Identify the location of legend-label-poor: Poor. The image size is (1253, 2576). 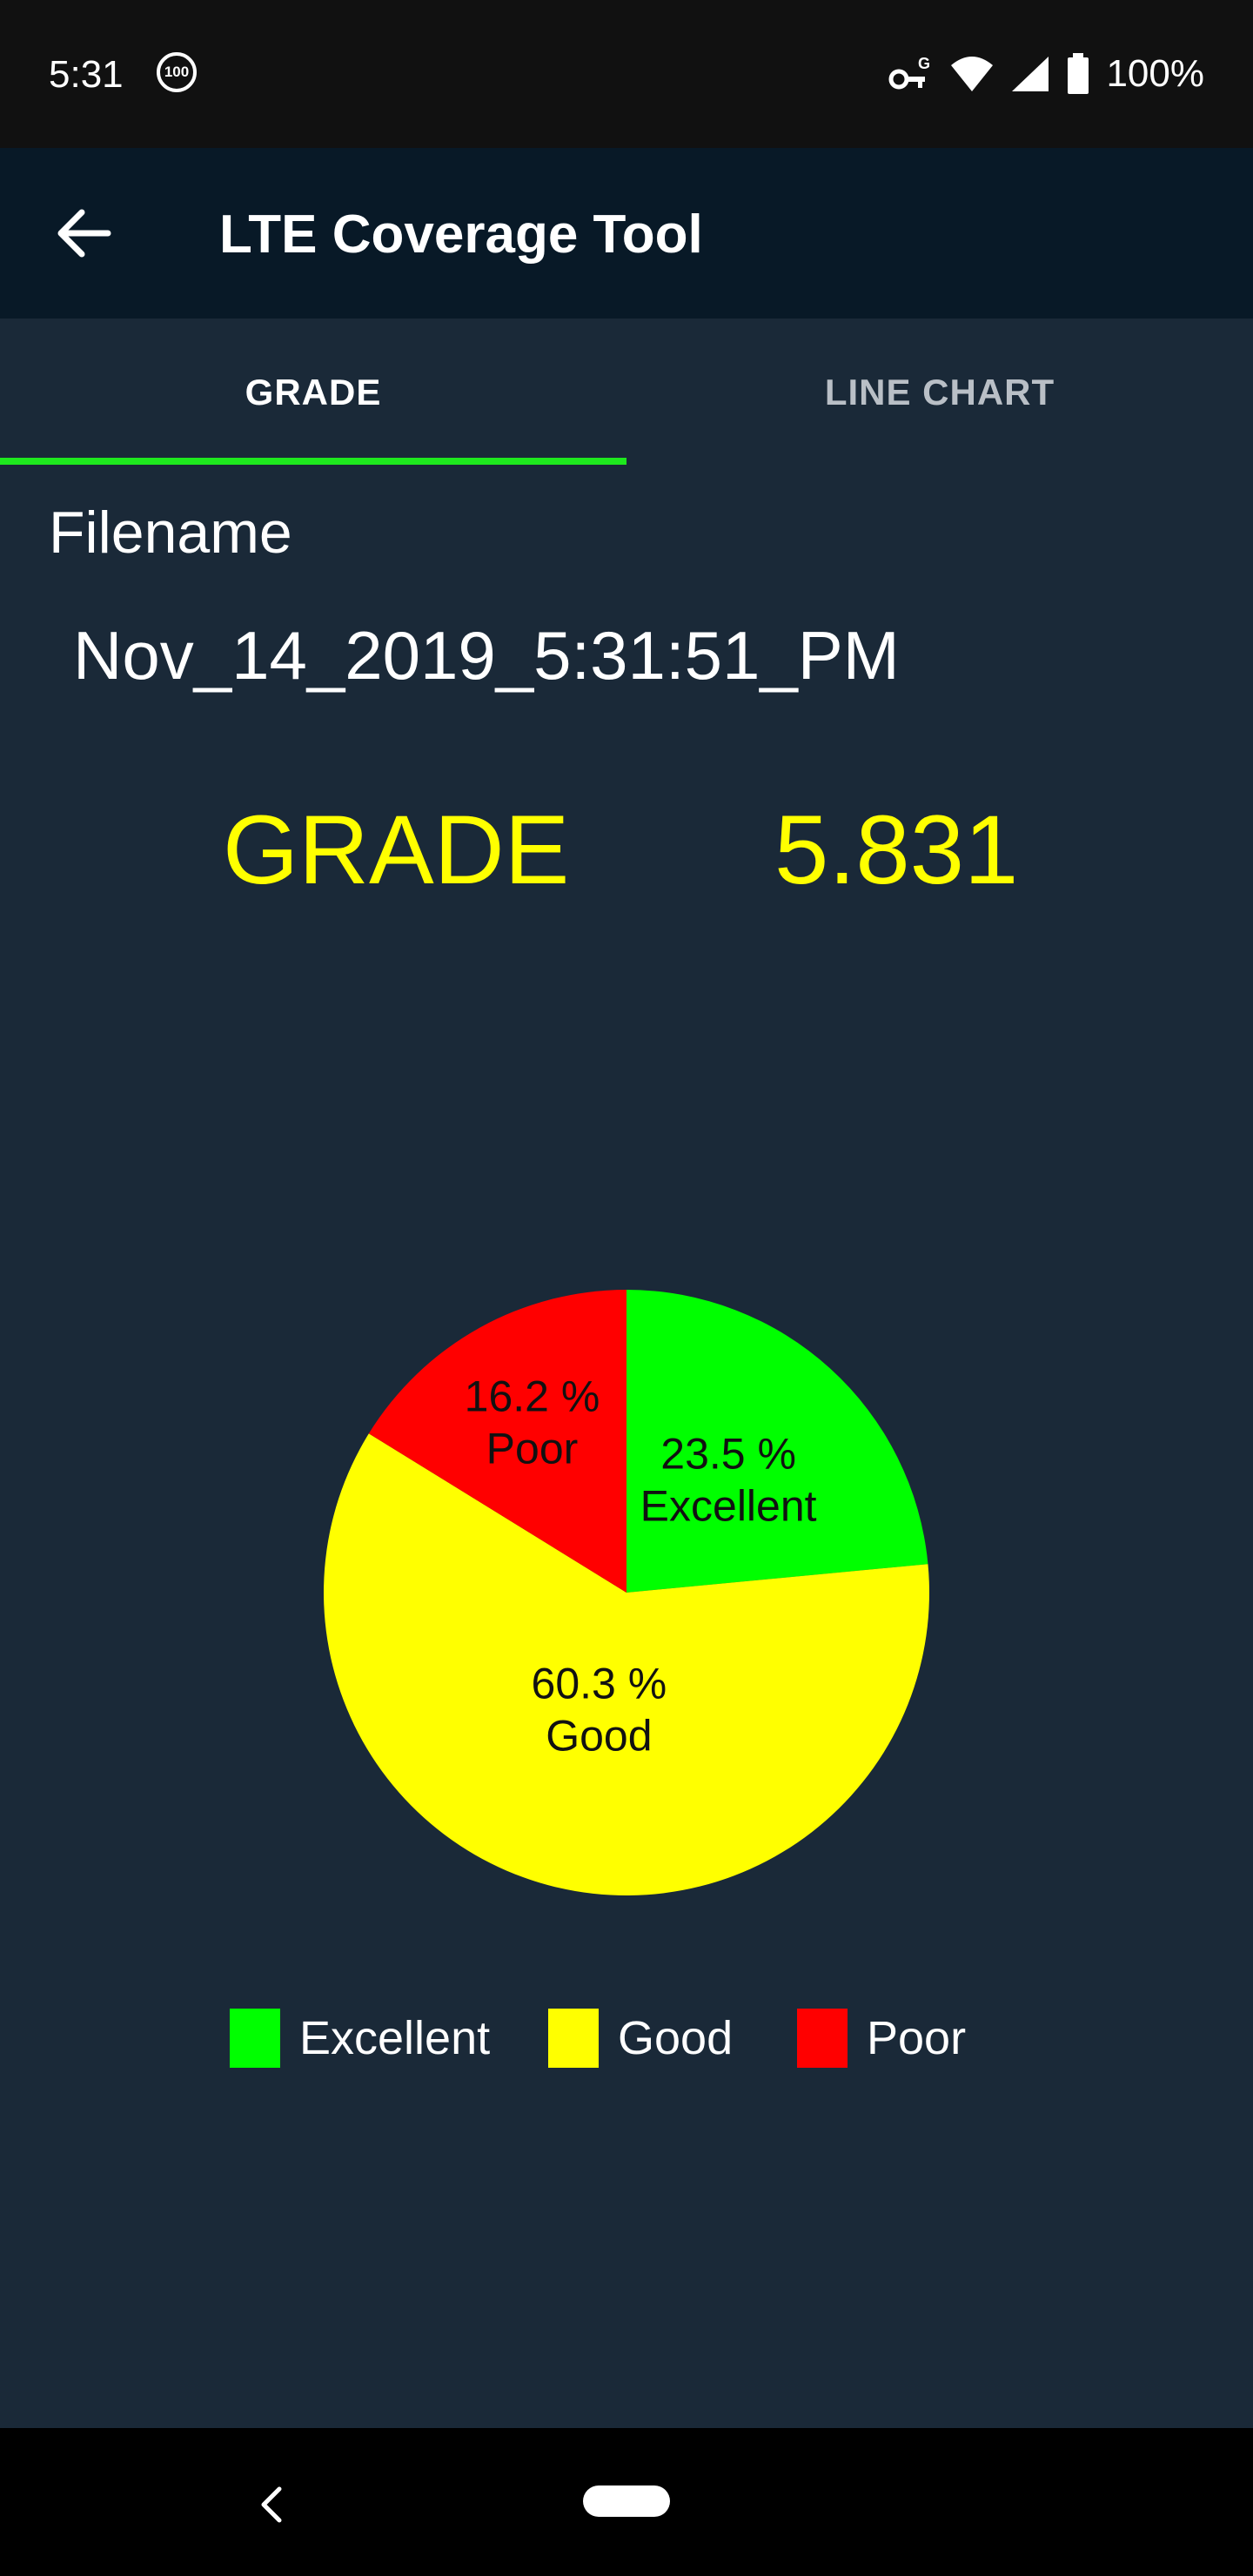
(917, 2038).